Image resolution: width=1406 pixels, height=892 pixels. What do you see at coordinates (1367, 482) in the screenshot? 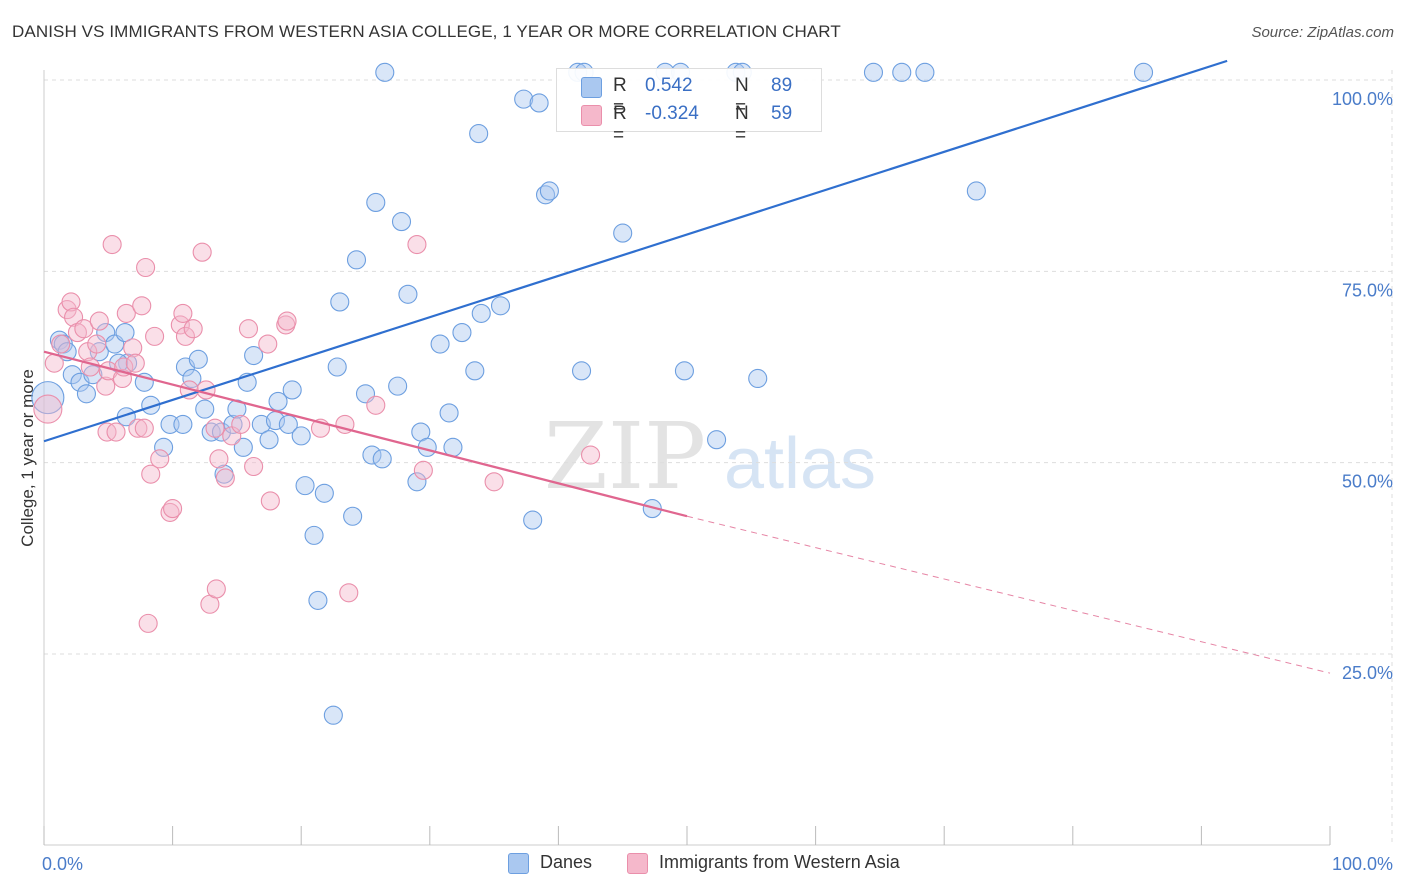
I see `y-tick-label: 50.0%` at bounding box center [1367, 482].